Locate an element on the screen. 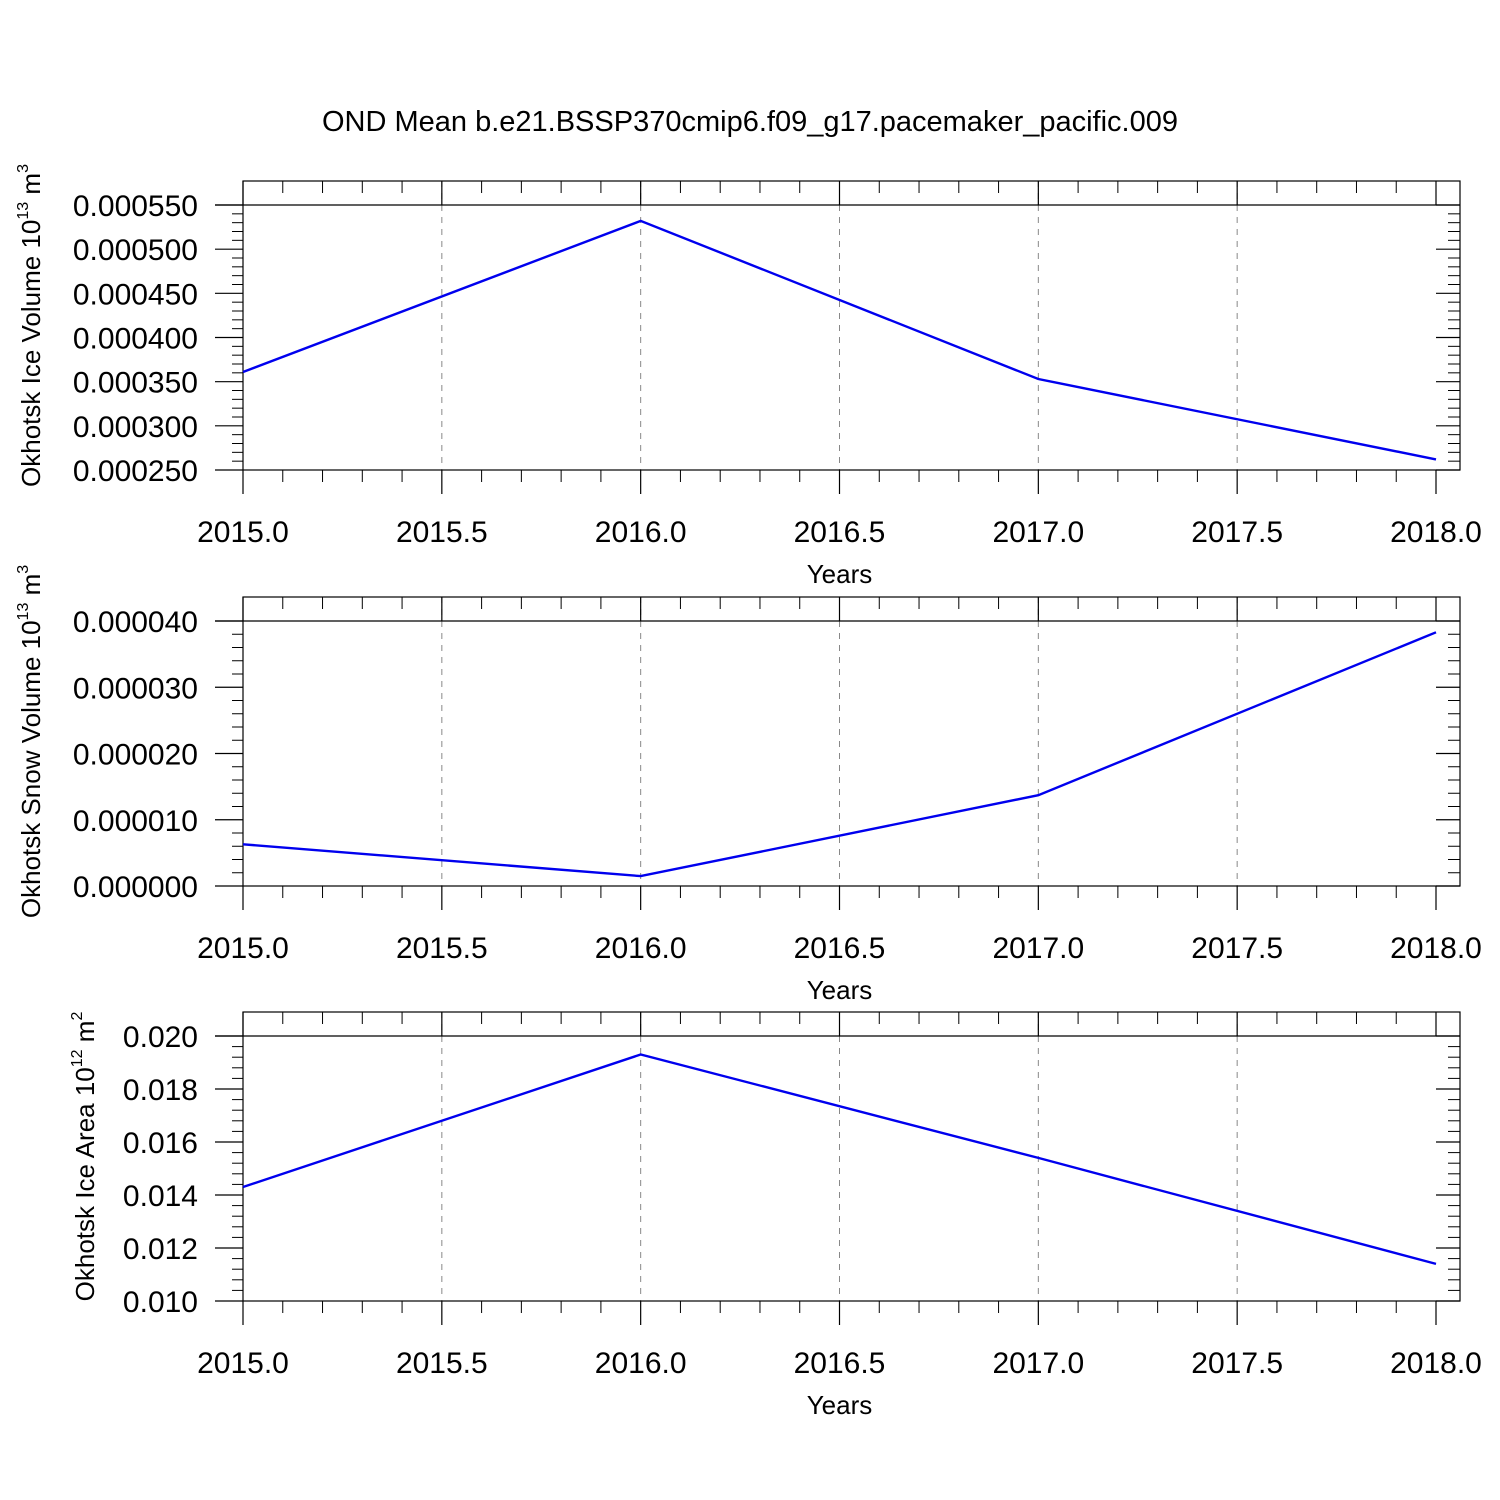 This screenshot has width=1500, height=1500. y-tick-label: 0.000400 is located at coordinates (135, 339).